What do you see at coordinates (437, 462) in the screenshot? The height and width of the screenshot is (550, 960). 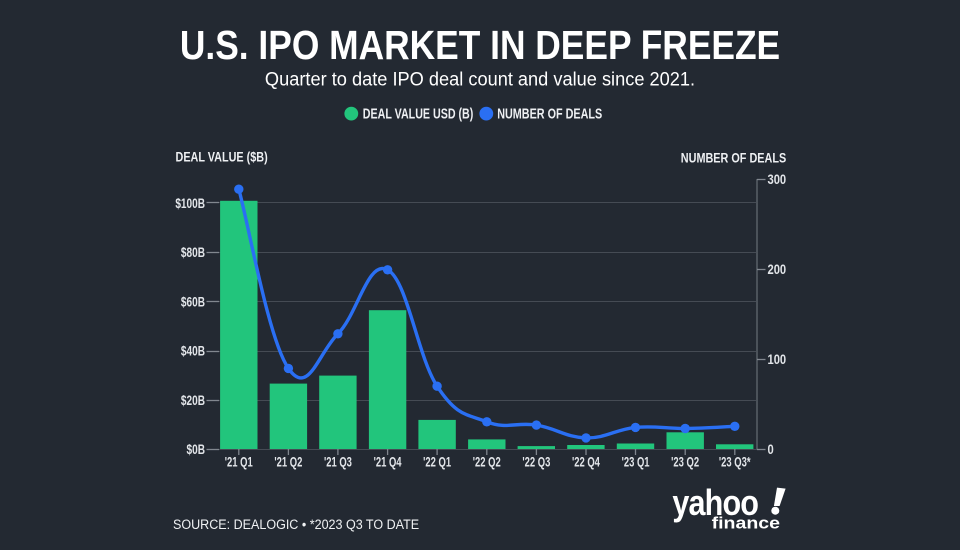 I see `svg-text: '22 Q1` at bounding box center [437, 462].